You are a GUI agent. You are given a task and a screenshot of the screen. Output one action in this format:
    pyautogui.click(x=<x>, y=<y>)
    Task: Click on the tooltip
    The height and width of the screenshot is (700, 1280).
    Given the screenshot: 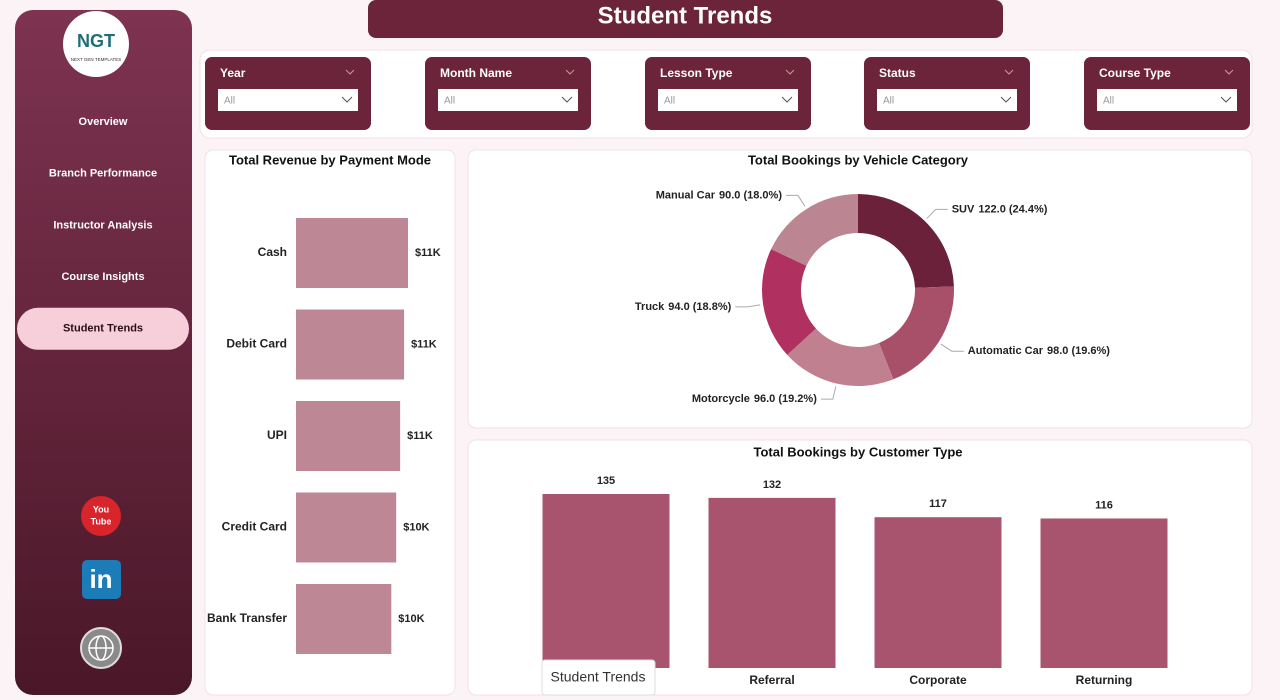 What is the action you would take?
    pyautogui.click(x=598, y=677)
    